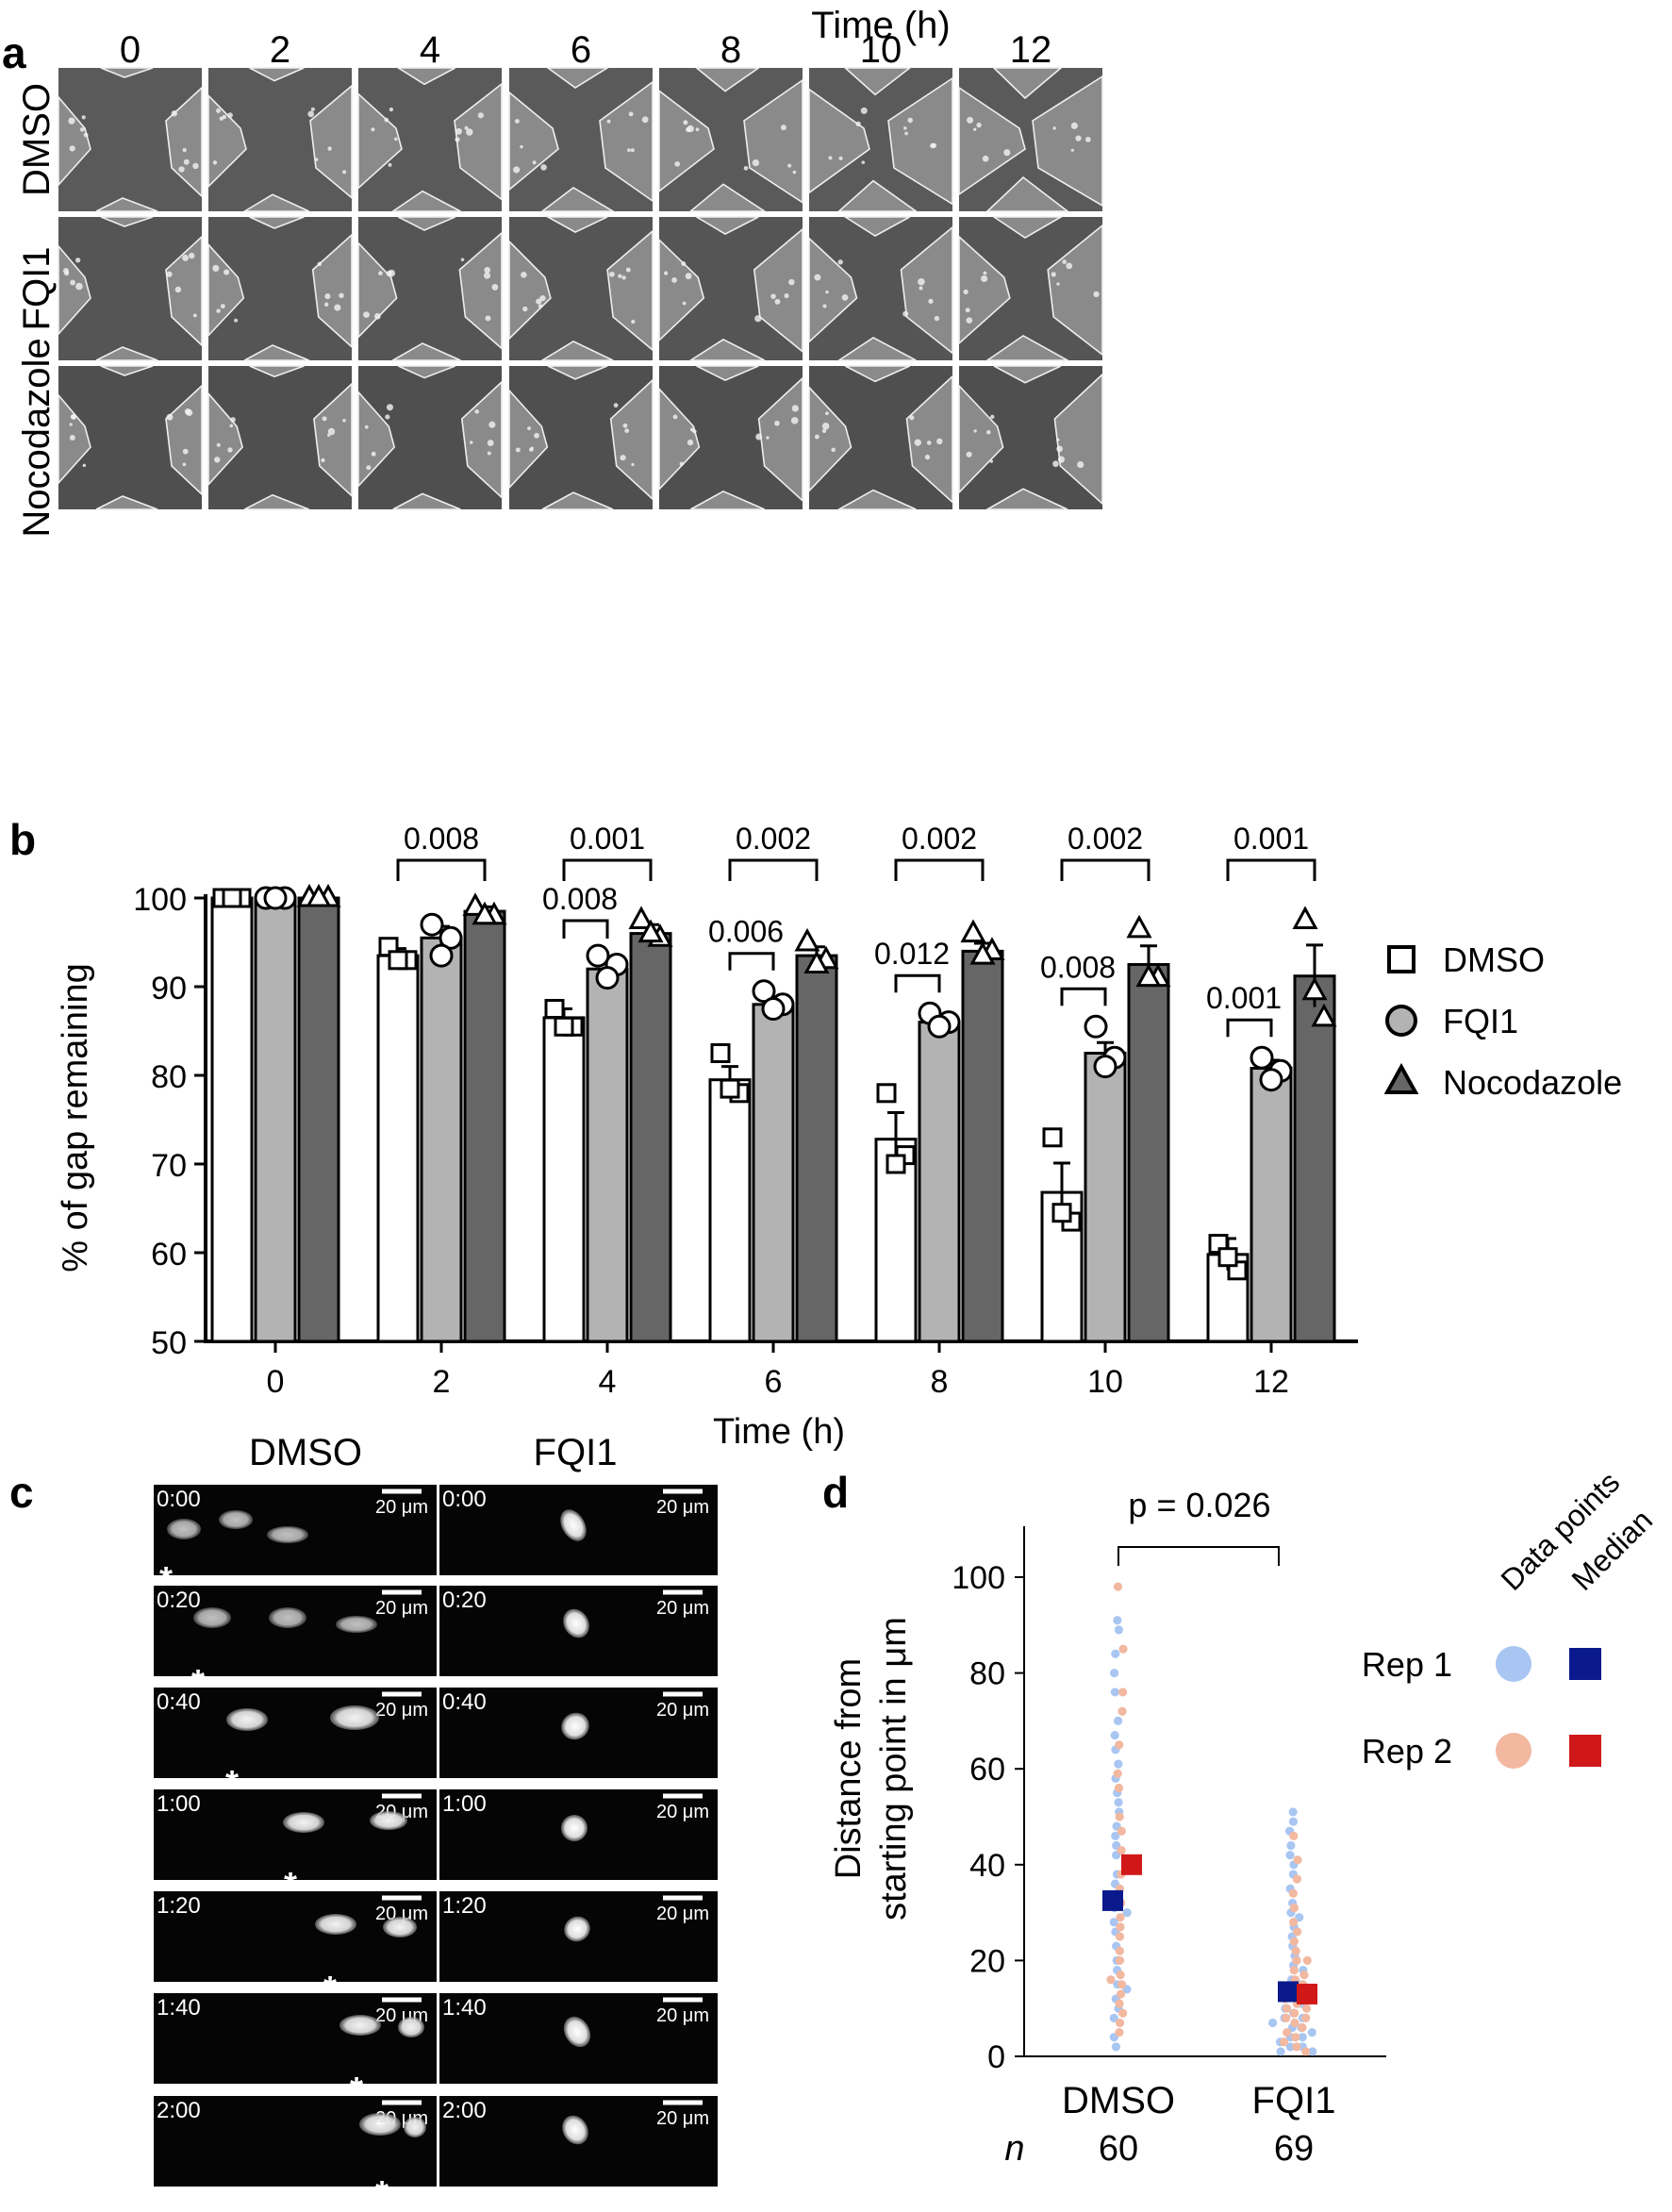 This screenshot has width=1672, height=2212. I want to click on b-x-tick-label: 4, so click(608, 1382).